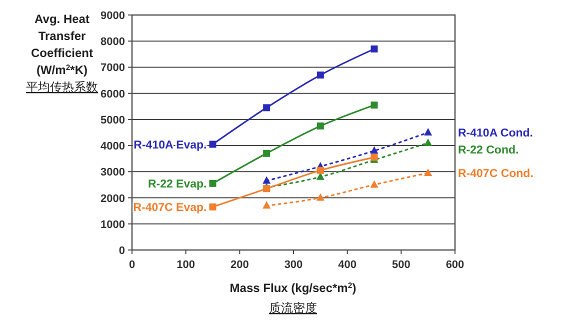  Describe the element at coordinates (112, 16) in the screenshot. I see `y-tick-label: 9000` at that location.